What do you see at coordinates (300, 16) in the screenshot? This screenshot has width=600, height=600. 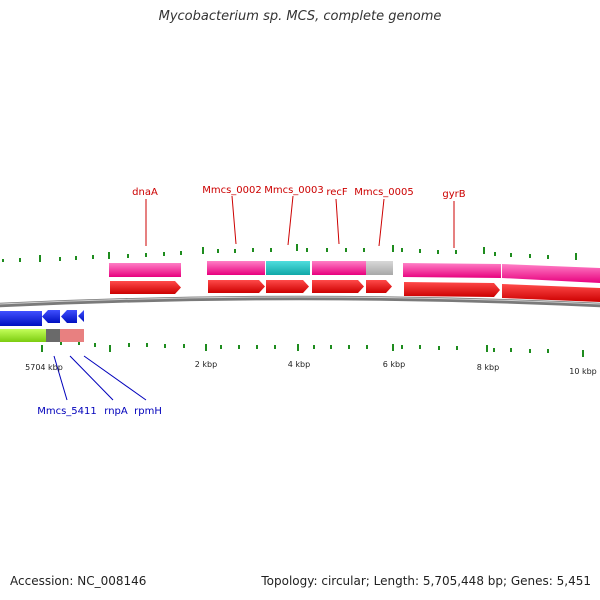 I see `map-title: Mycobacterium sp. MCS, complete genome` at bounding box center [300, 16].